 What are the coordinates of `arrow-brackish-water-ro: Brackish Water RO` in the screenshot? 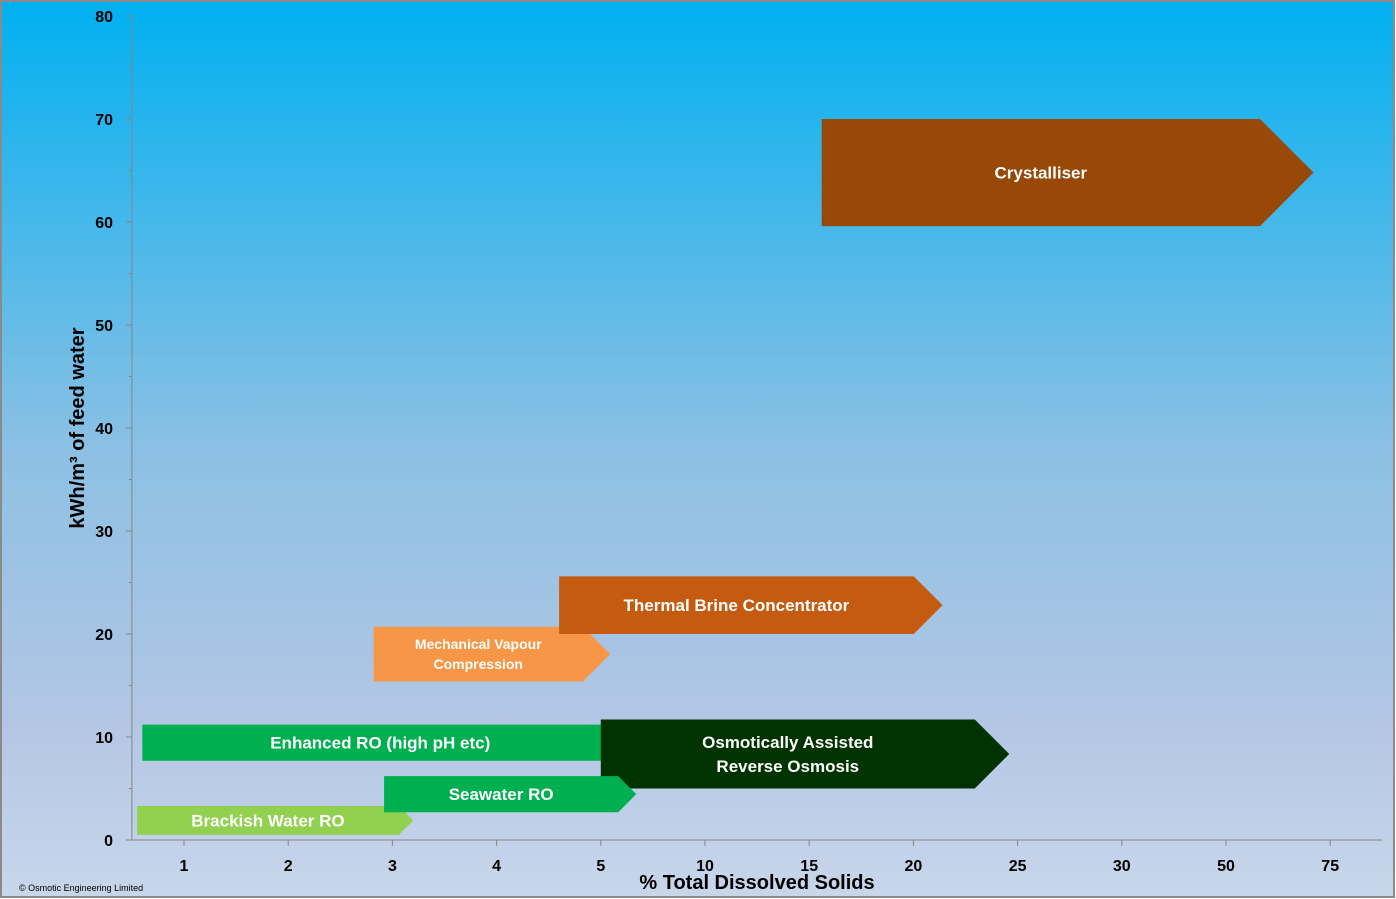 It's located at (275, 820).